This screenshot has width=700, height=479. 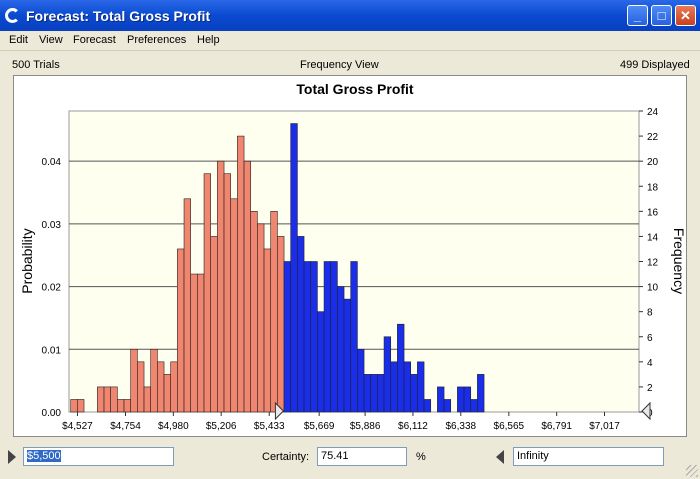 I want to click on menu-help: Help, so click(x=208, y=40).